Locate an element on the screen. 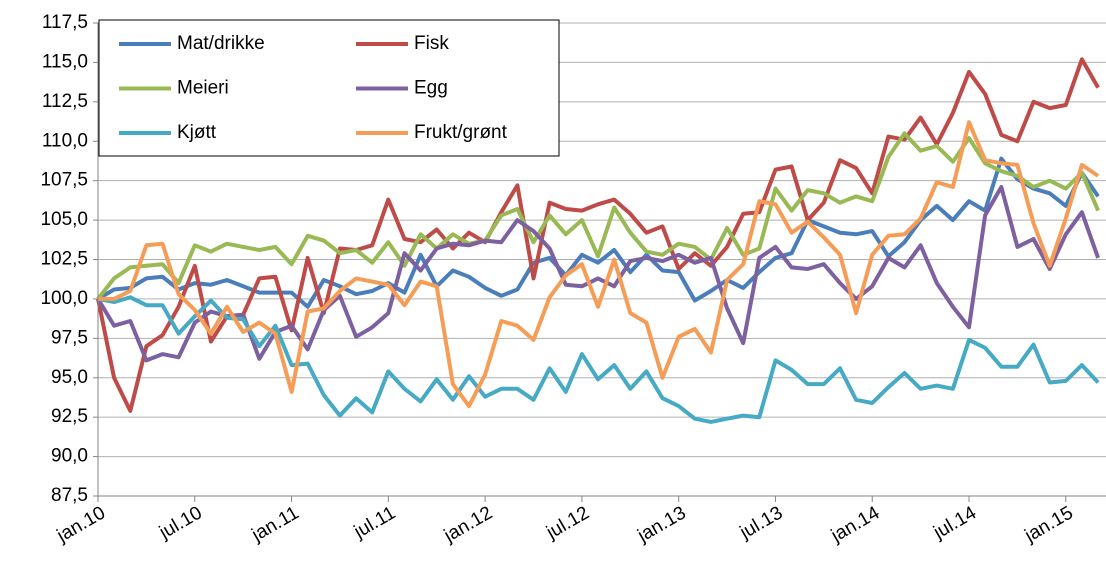 The width and height of the screenshot is (1106, 569). y-tick-label: 115,0 is located at coordinates (65, 61).